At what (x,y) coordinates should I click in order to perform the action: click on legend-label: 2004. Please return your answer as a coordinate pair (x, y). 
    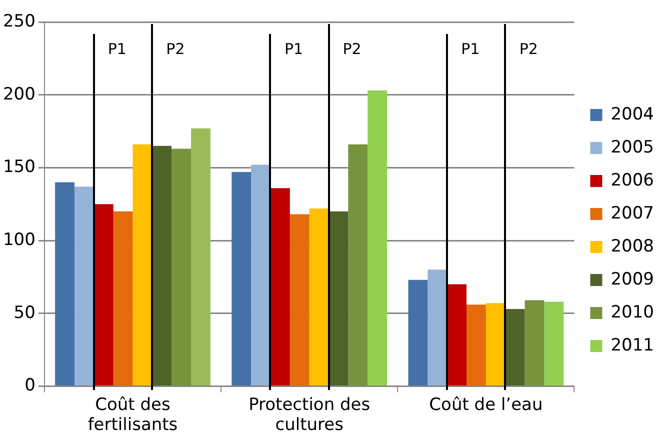
    Looking at the image, I should click on (632, 114).